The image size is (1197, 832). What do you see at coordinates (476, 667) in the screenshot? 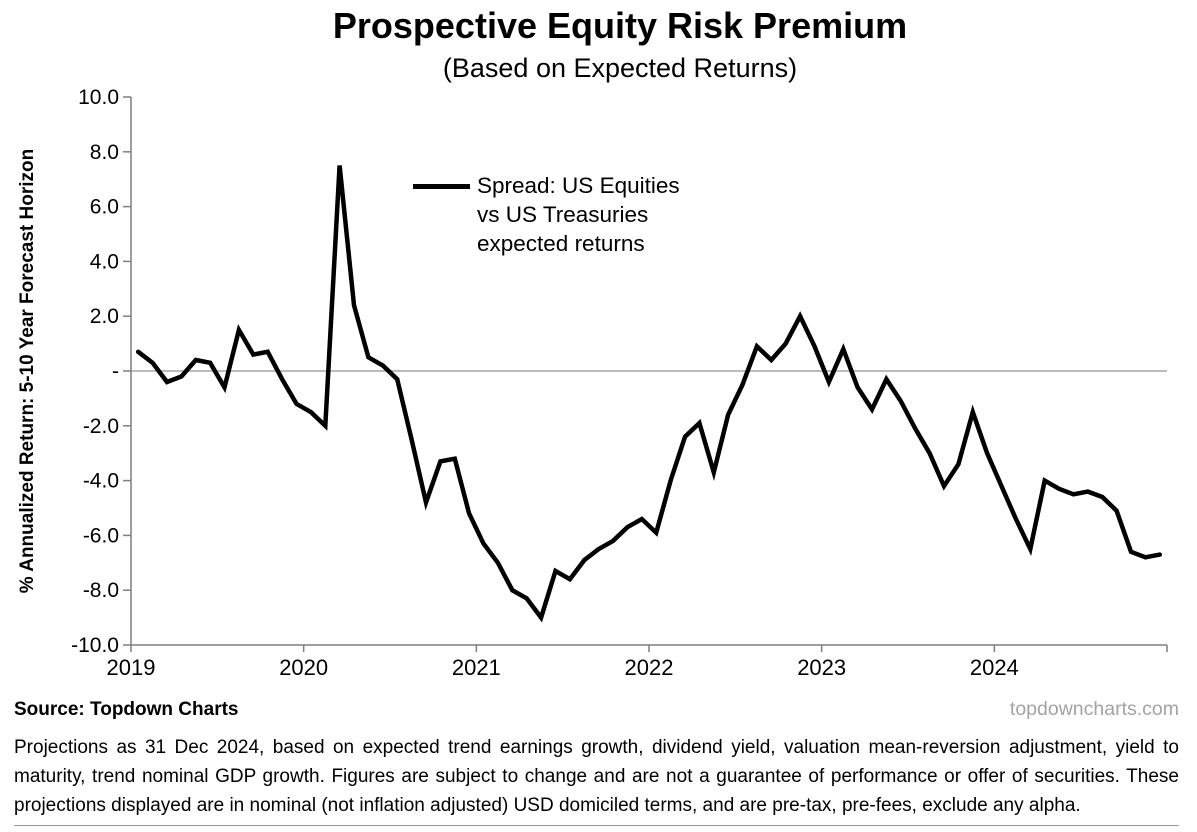
I see `x-tick-label: 2021` at bounding box center [476, 667].